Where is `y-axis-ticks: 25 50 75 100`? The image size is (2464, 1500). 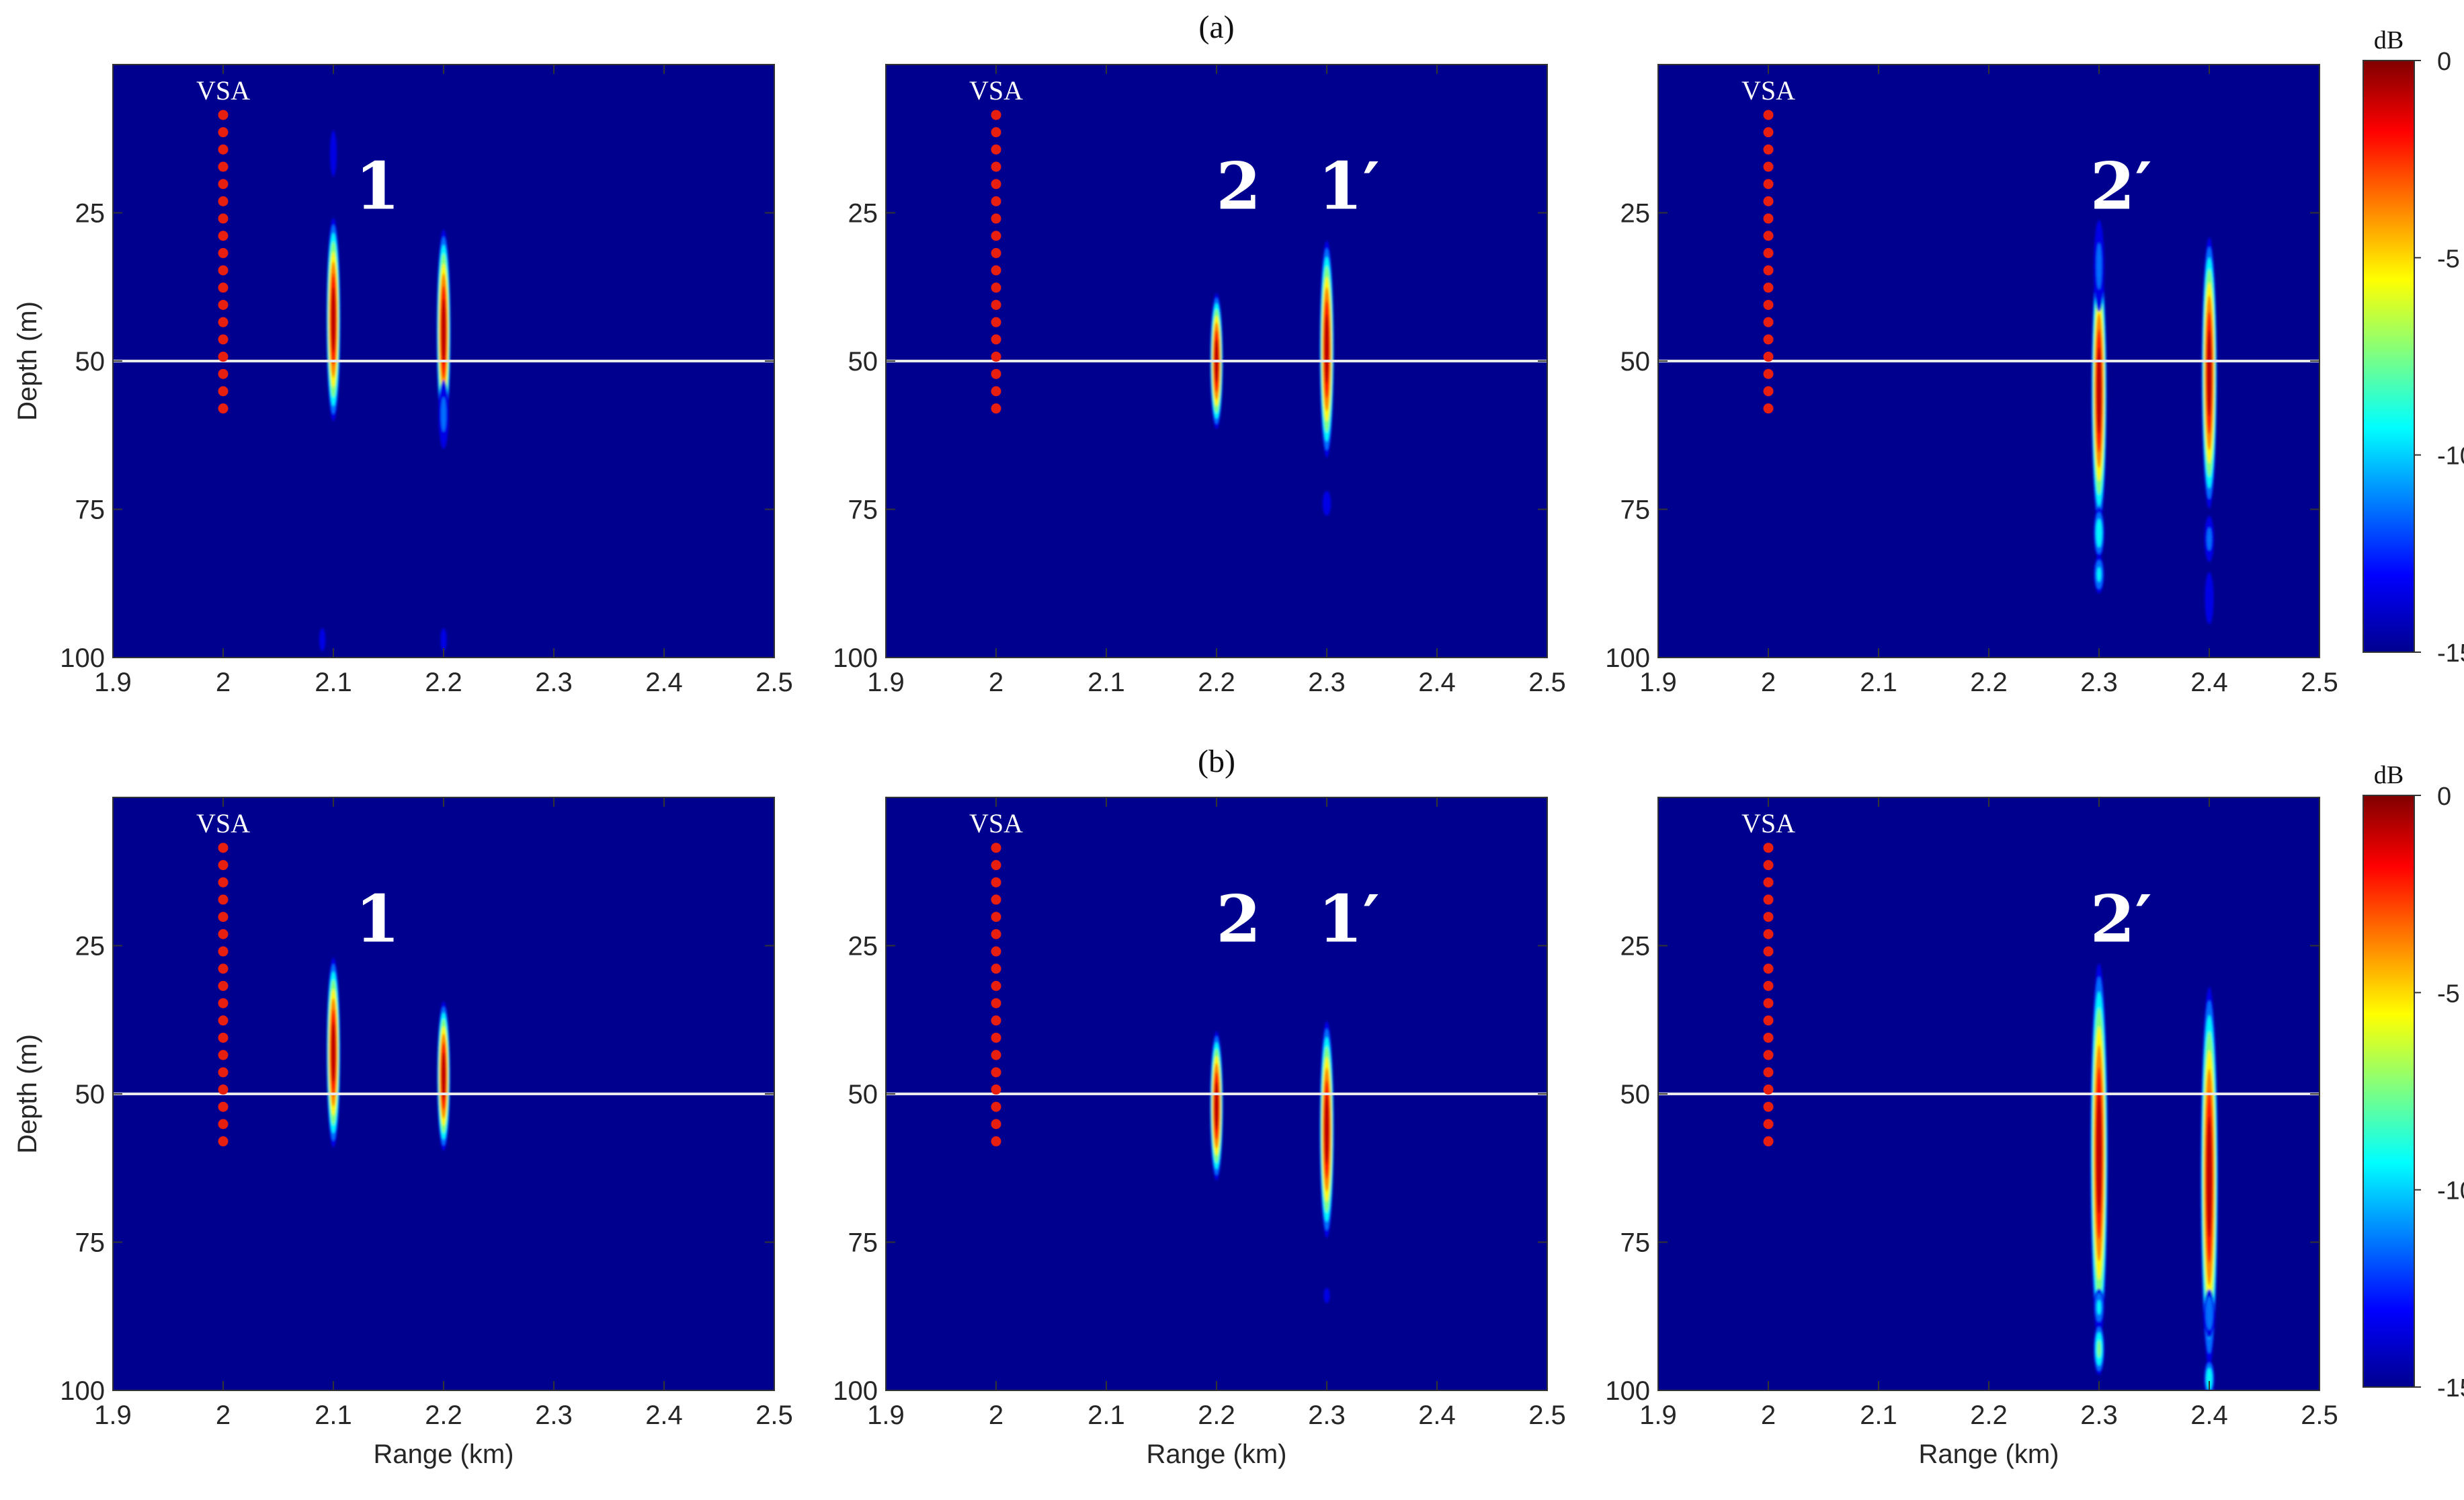
y-axis-ticks: 25 50 75 100 is located at coordinates (1190, 436).